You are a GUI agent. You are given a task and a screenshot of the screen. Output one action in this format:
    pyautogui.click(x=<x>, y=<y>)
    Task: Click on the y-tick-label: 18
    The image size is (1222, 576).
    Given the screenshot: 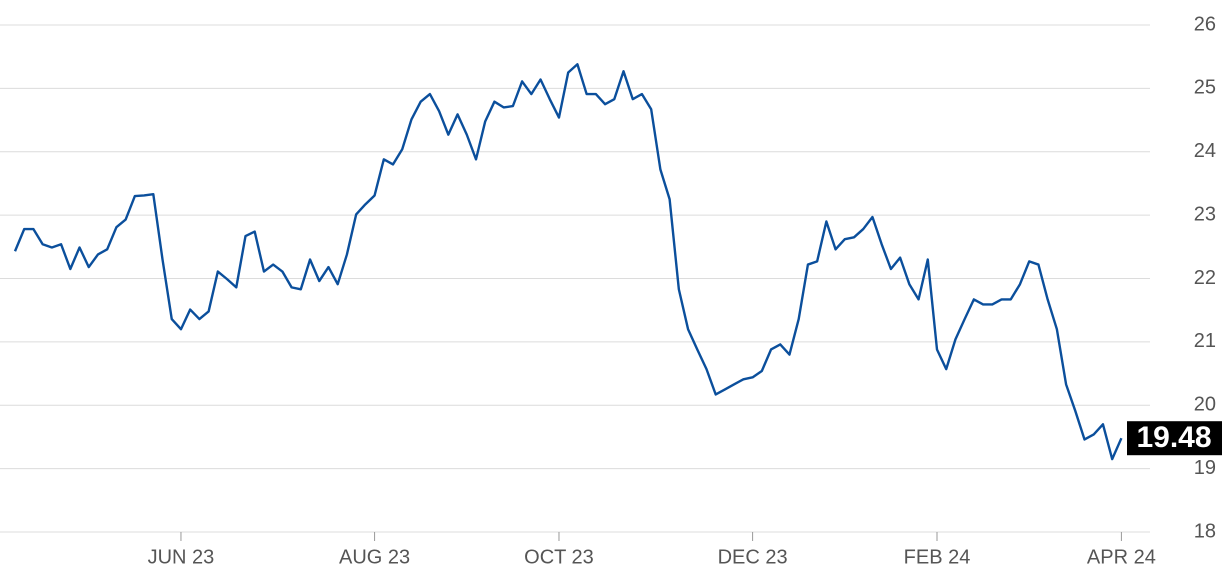 What is the action you would take?
    pyautogui.click(x=1205, y=531)
    